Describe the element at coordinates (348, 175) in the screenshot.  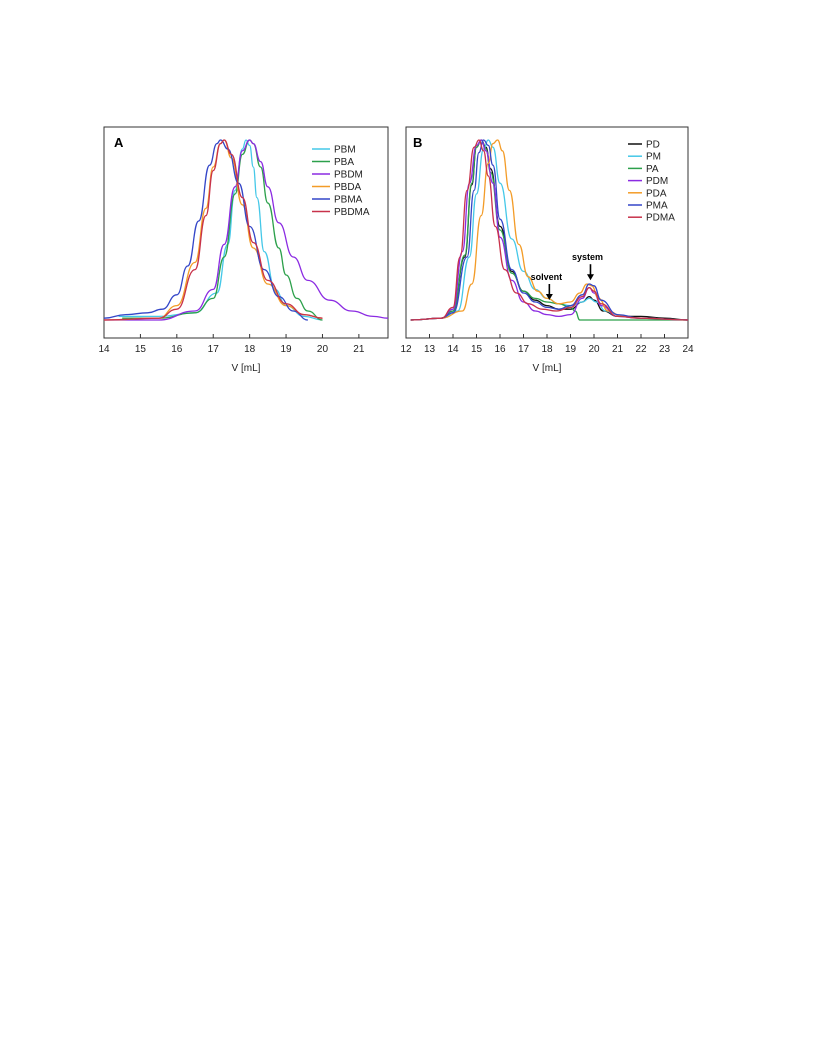
I see `legend-label-pbdm: PBDM` at that location.